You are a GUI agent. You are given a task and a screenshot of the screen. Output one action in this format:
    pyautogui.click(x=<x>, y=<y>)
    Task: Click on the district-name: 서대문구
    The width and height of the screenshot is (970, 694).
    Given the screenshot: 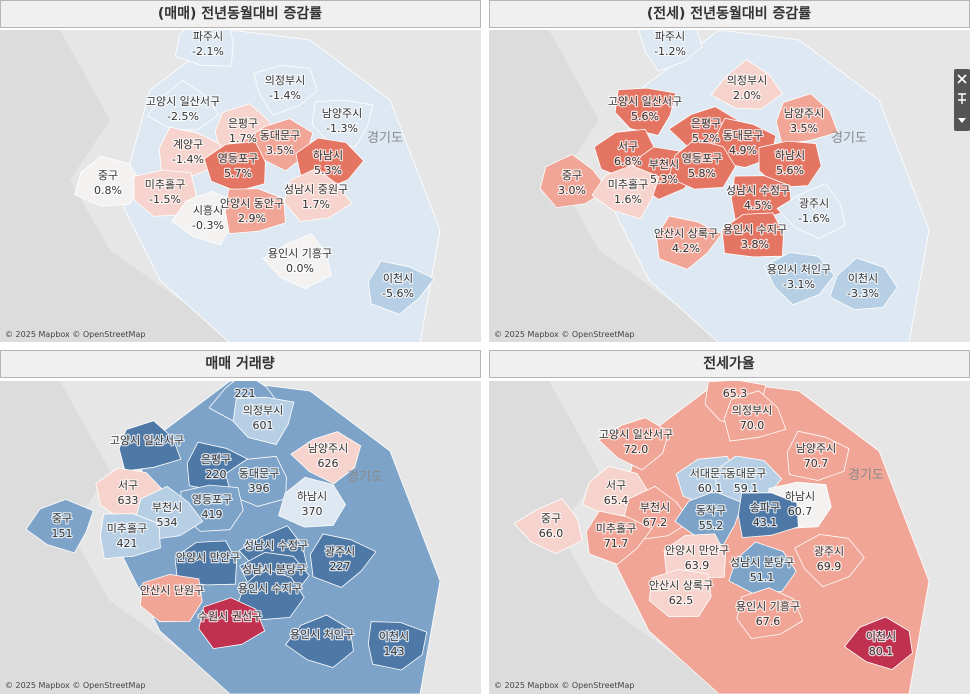 What is the action you would take?
    pyautogui.click(x=710, y=473)
    